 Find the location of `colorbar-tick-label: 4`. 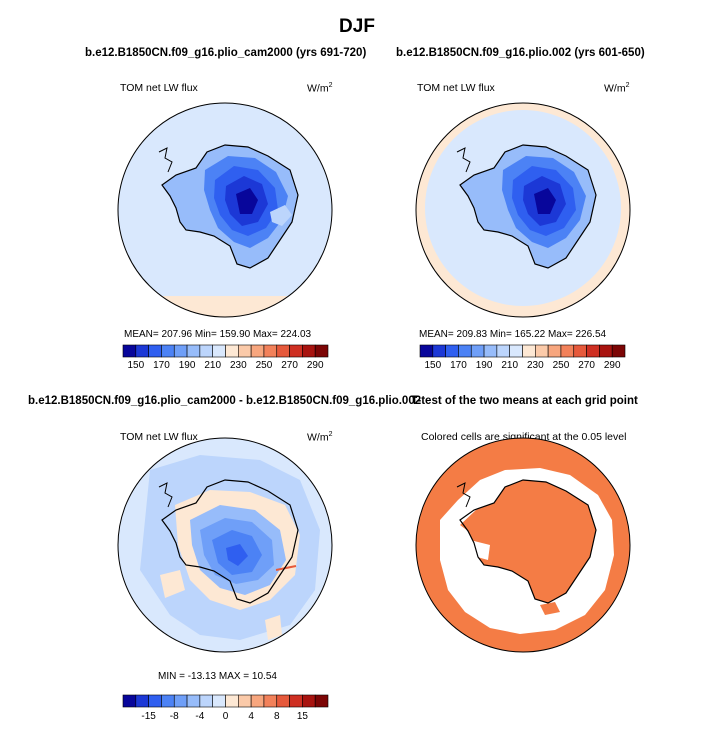

colorbar-tick-label: 4 is located at coordinates (251, 716).